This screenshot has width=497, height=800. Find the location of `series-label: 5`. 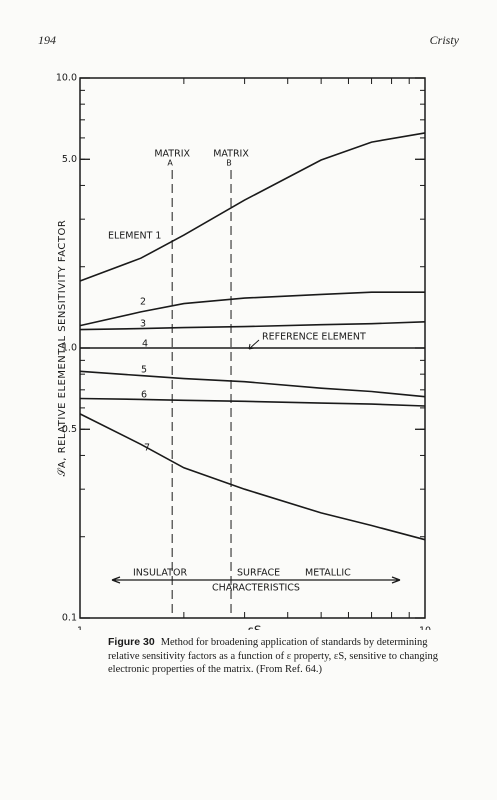

series-label: 5 is located at coordinates (144, 370).